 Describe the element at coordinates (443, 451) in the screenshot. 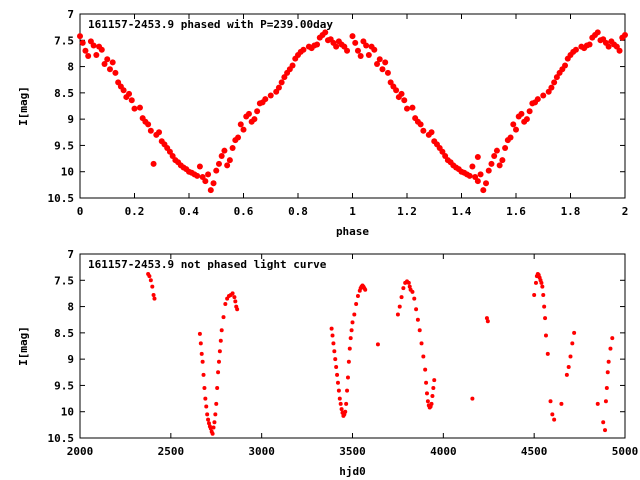

I see `x-tick-label: 4000` at that location.